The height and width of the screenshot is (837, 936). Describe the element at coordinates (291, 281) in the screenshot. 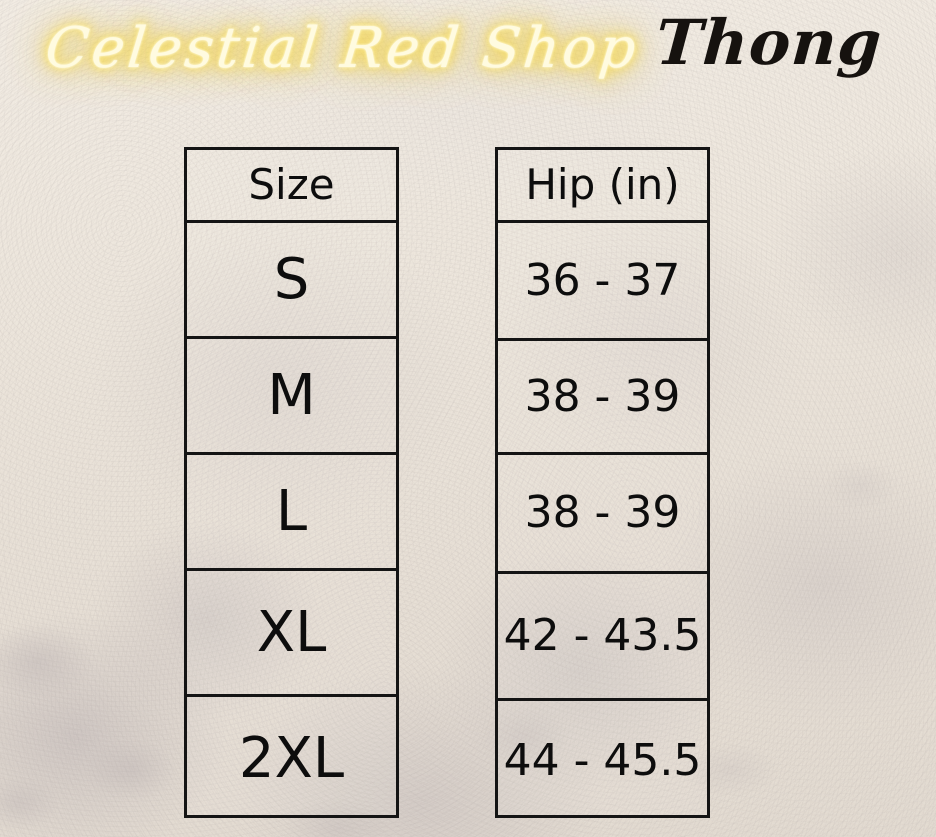

I see `table-row: S` at that location.